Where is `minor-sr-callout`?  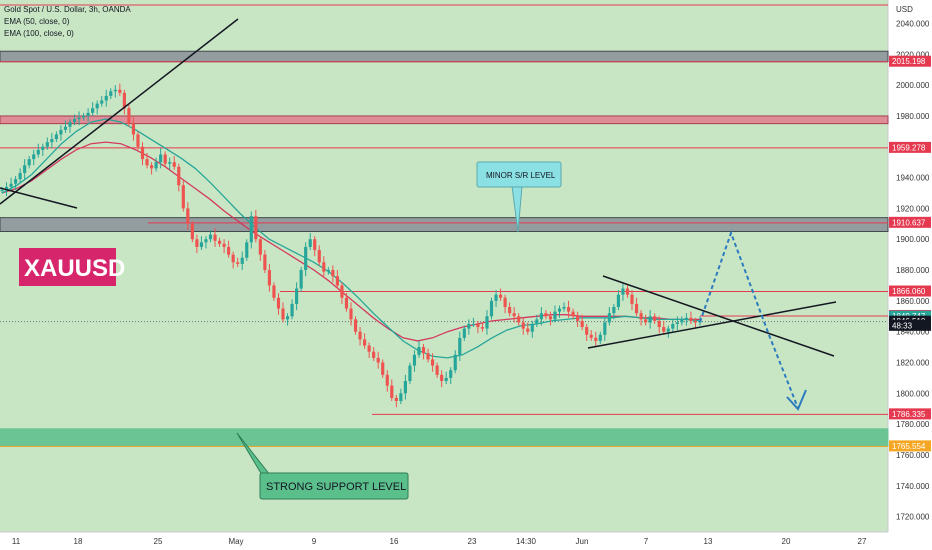 minor-sr-callout is located at coordinates (519, 174).